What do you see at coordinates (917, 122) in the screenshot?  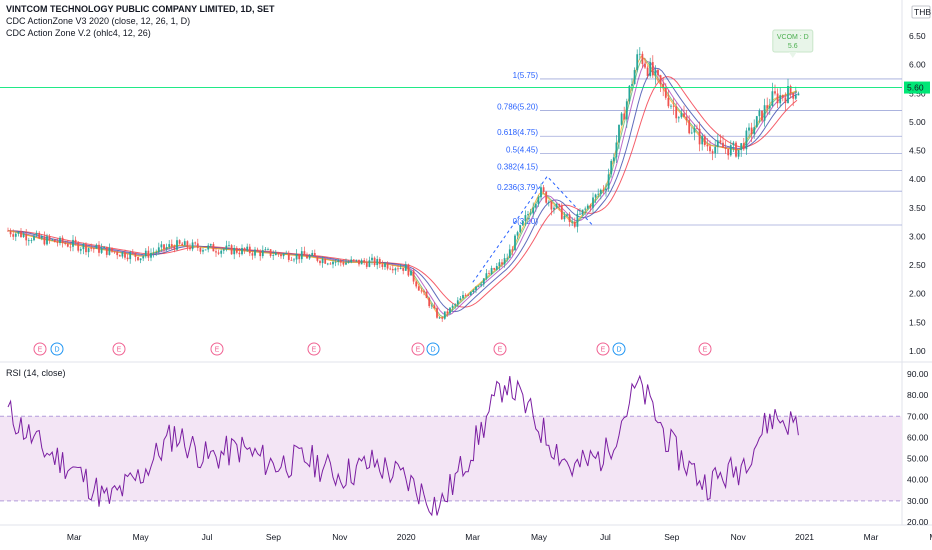 I see `price-tick-label: 5.00` at bounding box center [917, 122].